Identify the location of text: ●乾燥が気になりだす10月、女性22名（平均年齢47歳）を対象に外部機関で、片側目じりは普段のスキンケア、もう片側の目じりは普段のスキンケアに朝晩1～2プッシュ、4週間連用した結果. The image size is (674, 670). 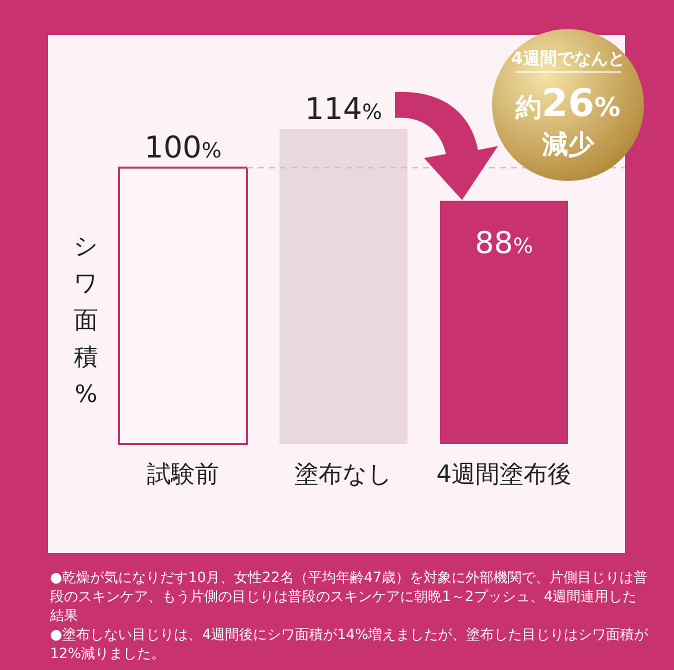
(348, 596).